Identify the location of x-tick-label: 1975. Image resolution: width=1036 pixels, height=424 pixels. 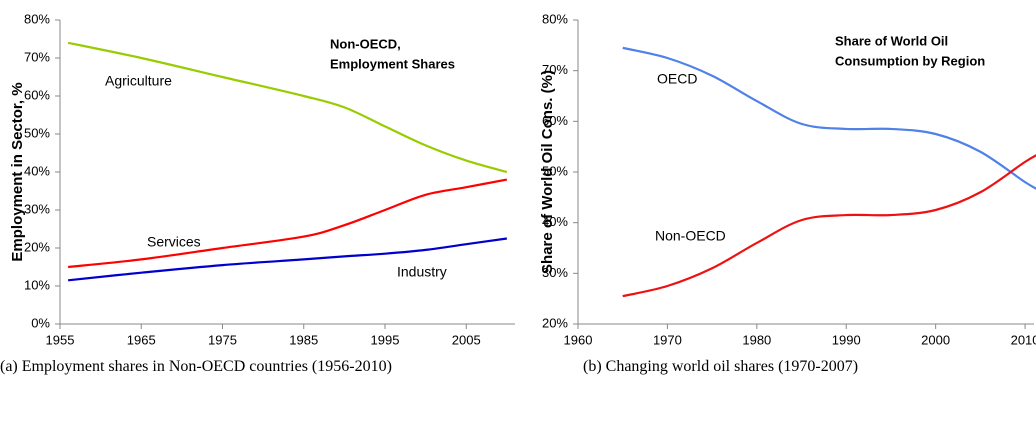
(222, 339).